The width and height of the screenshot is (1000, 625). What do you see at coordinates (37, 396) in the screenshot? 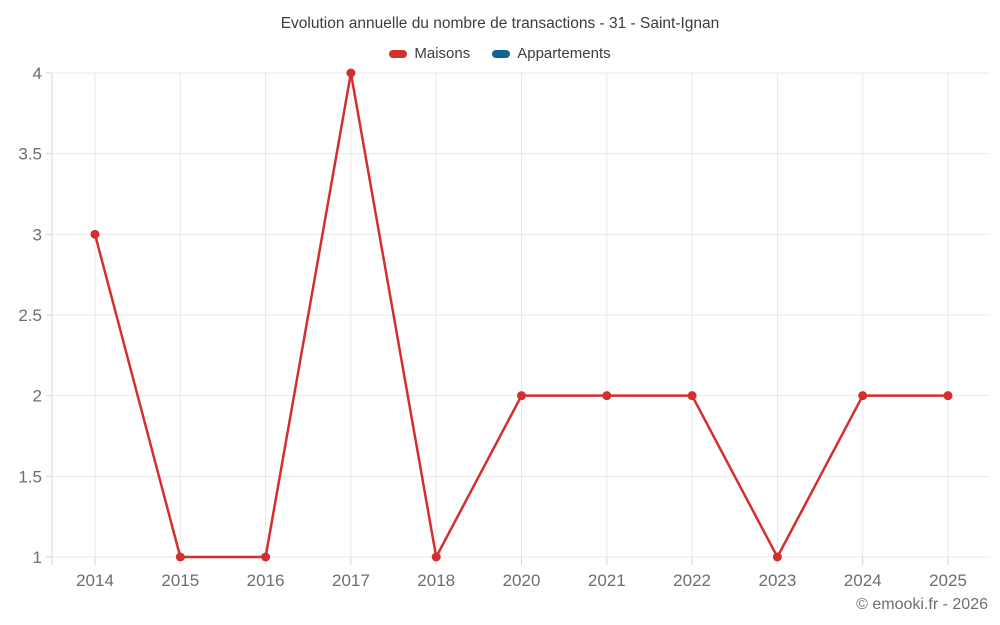
I see `y-tick-label: 2` at bounding box center [37, 396].